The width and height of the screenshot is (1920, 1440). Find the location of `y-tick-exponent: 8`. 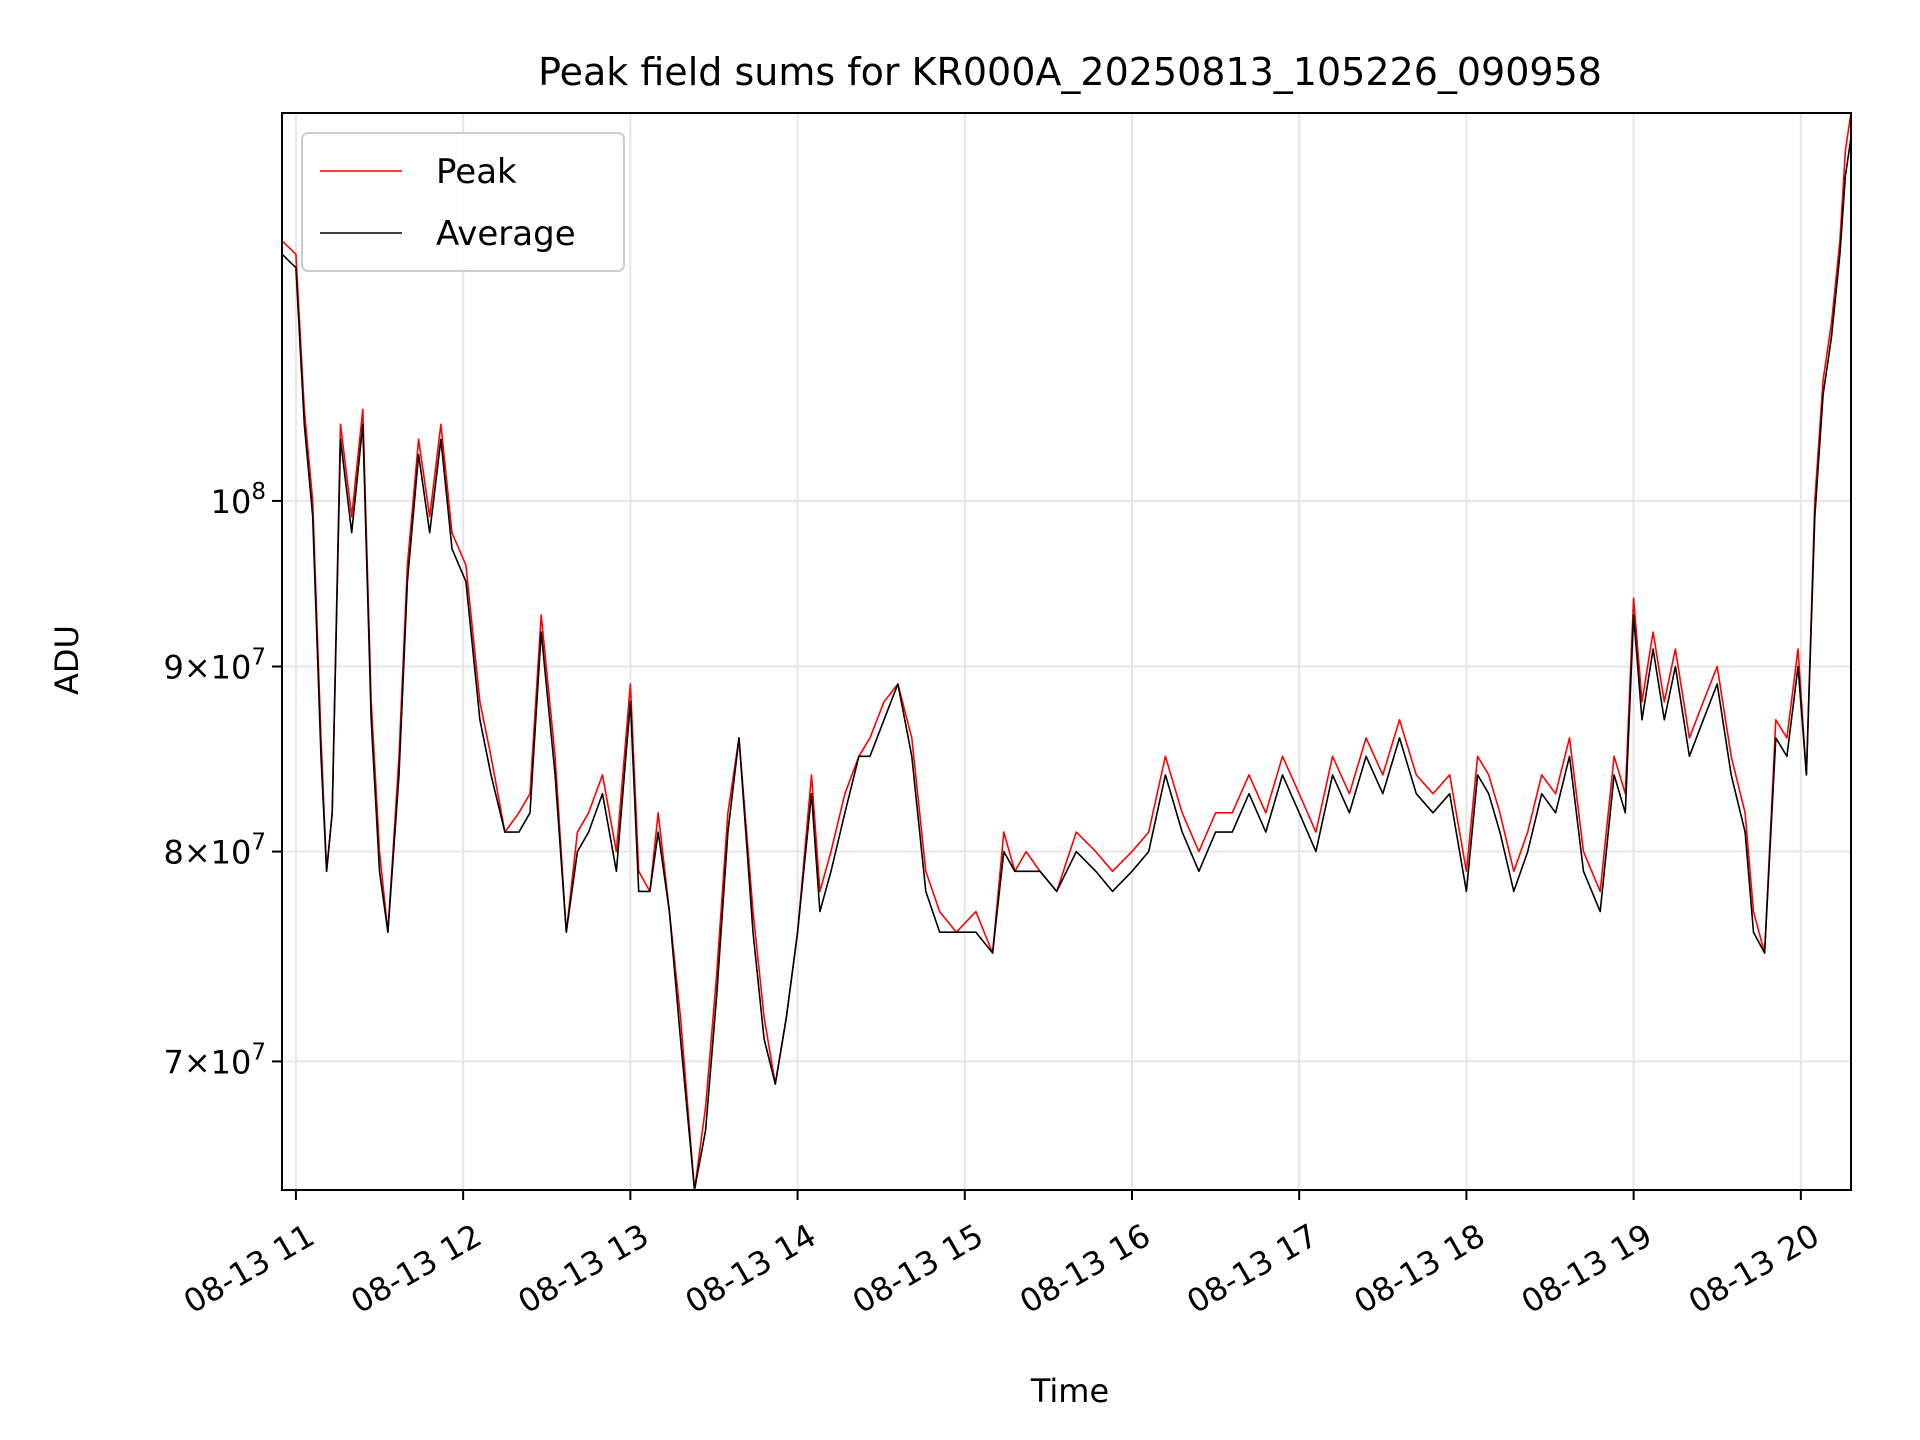

y-tick-exponent: 8 is located at coordinates (258, 492).